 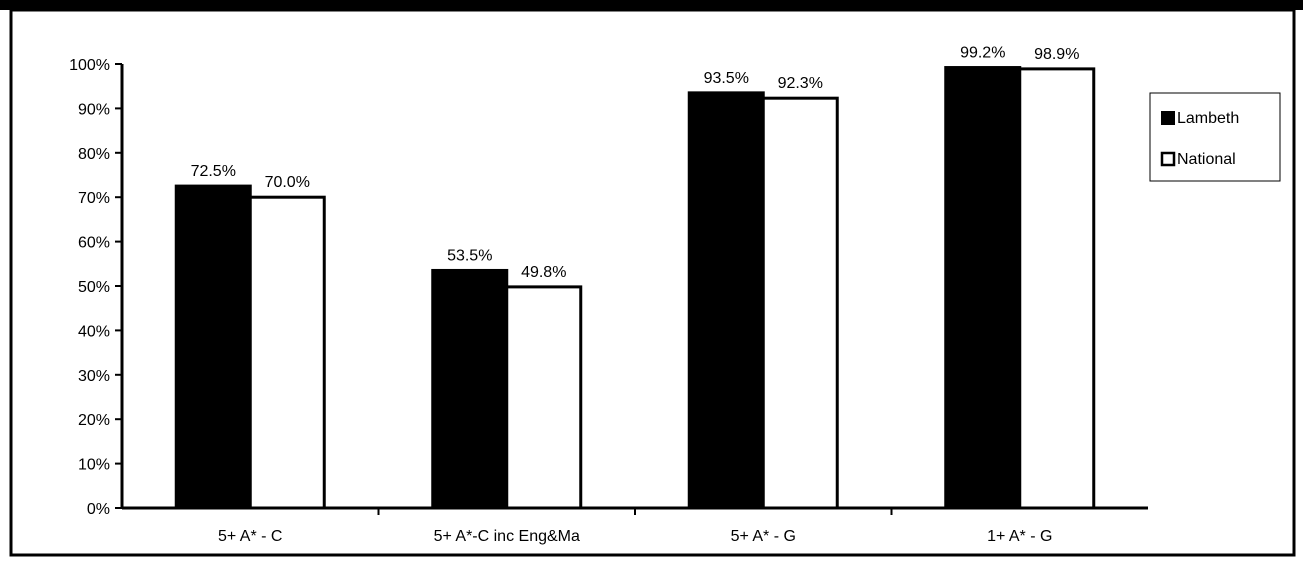 What do you see at coordinates (1168, 118) in the screenshot?
I see `legend-swatch-lambeth` at bounding box center [1168, 118].